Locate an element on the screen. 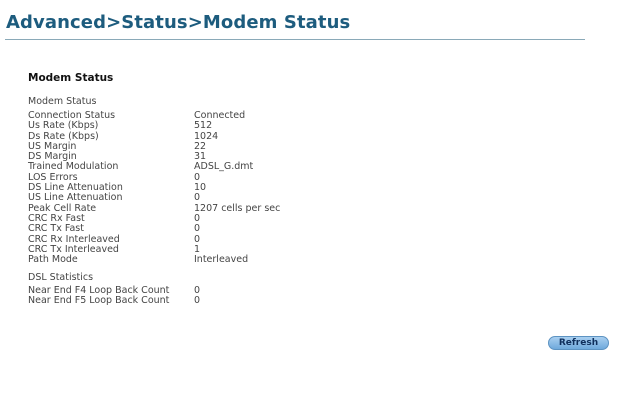  table-row: CRC Tx Interleaved 1 is located at coordinates (154, 249).